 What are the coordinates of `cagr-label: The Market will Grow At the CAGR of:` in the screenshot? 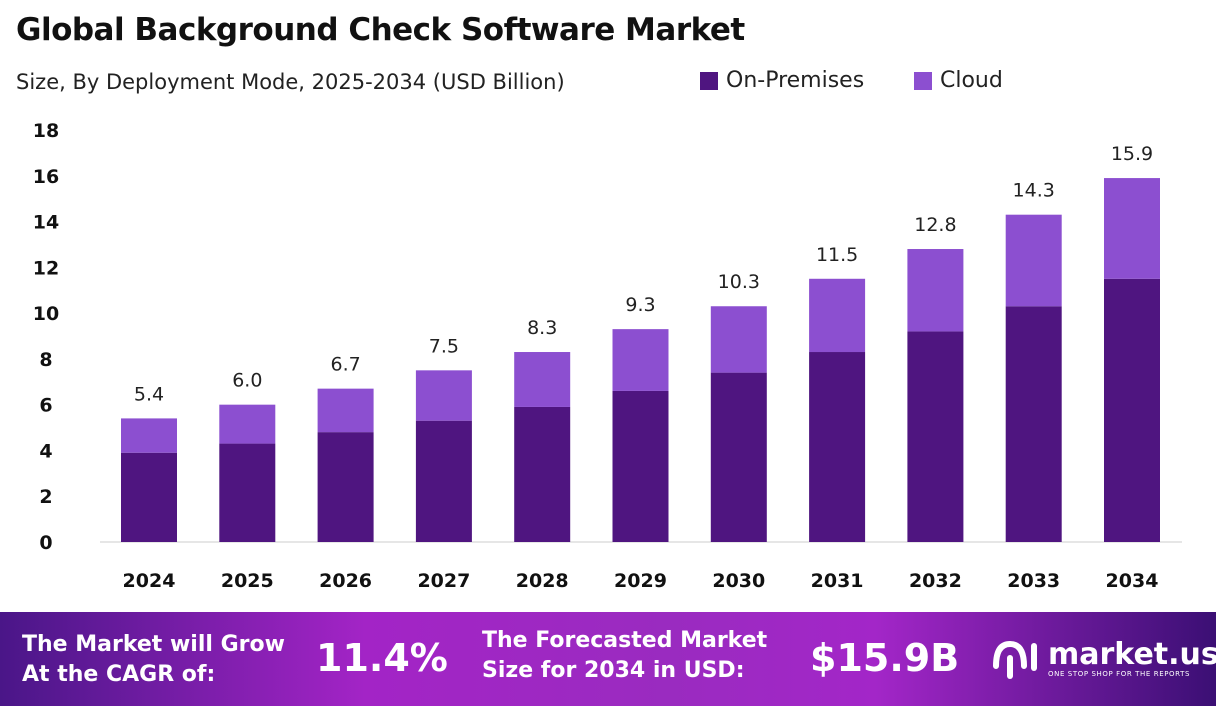 It's located at (153, 660).